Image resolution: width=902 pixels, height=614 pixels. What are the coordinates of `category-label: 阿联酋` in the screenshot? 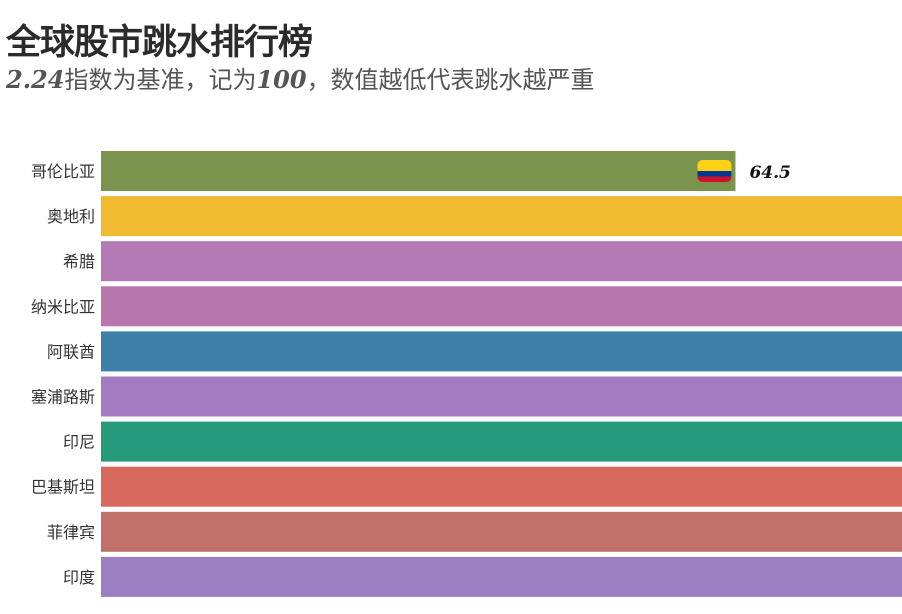 It's located at (71, 351).